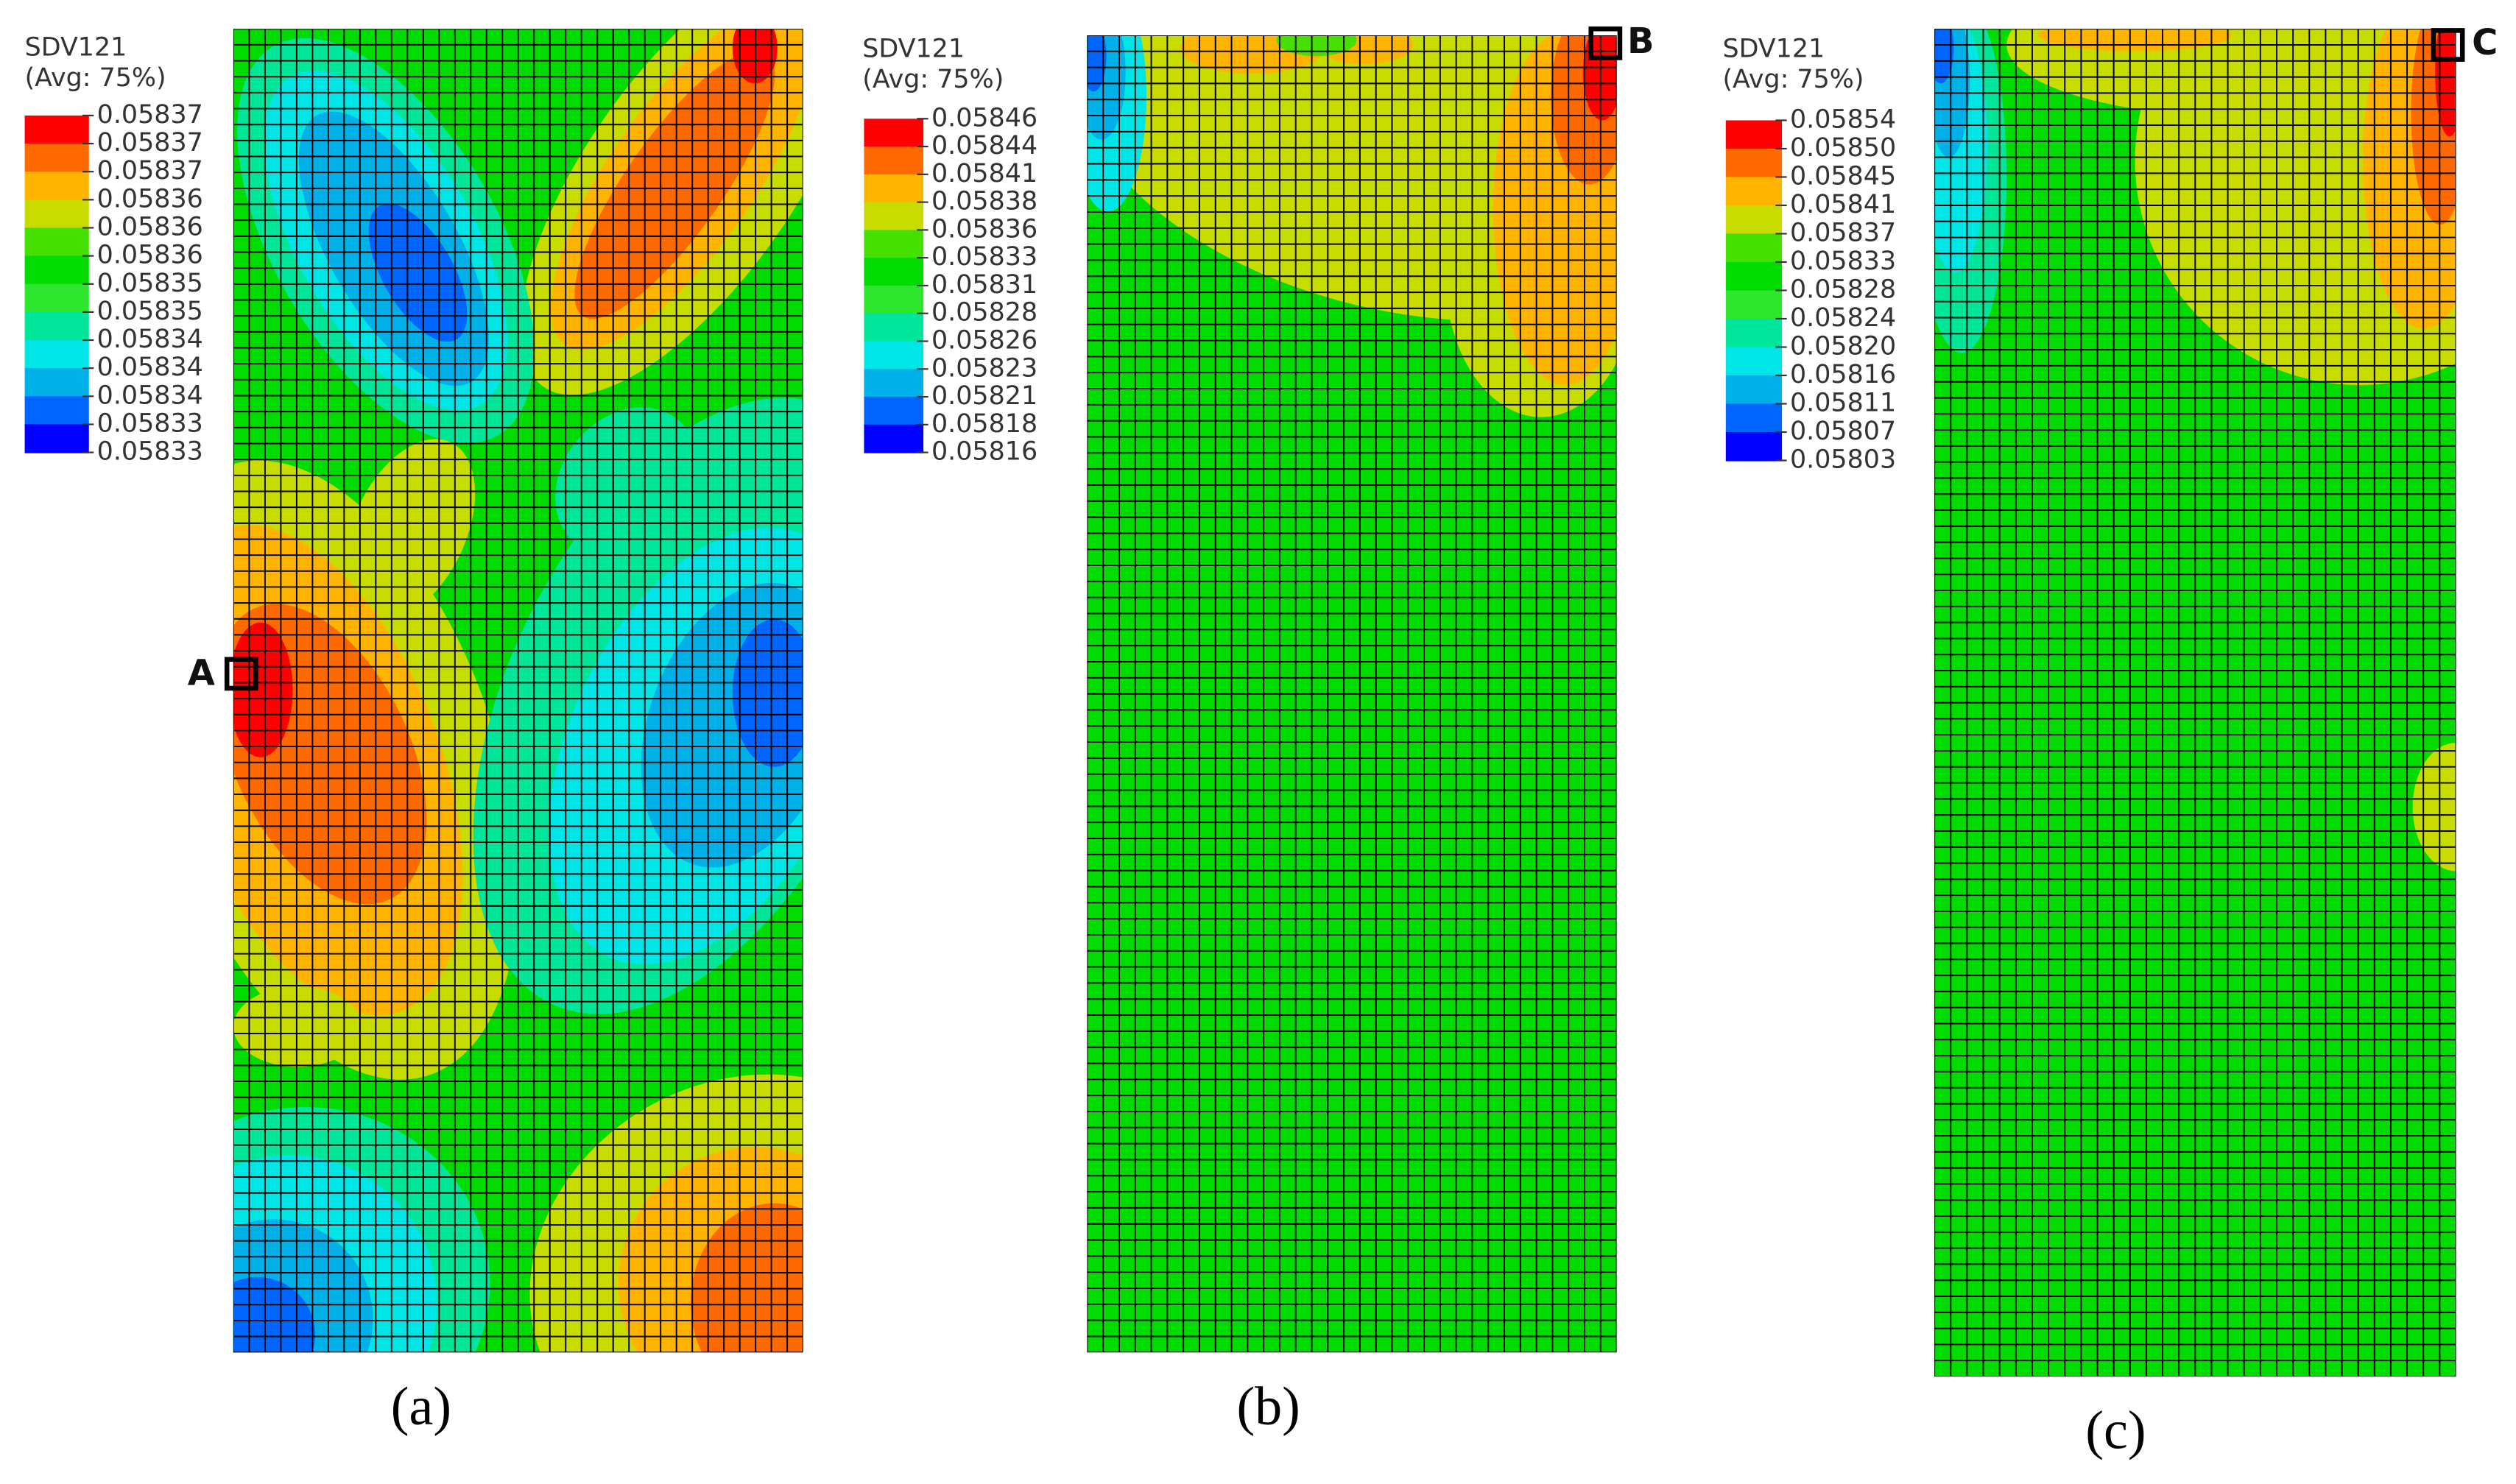  Describe the element at coordinates (1641, 41) in the screenshot. I see `marker-label: B` at that location.